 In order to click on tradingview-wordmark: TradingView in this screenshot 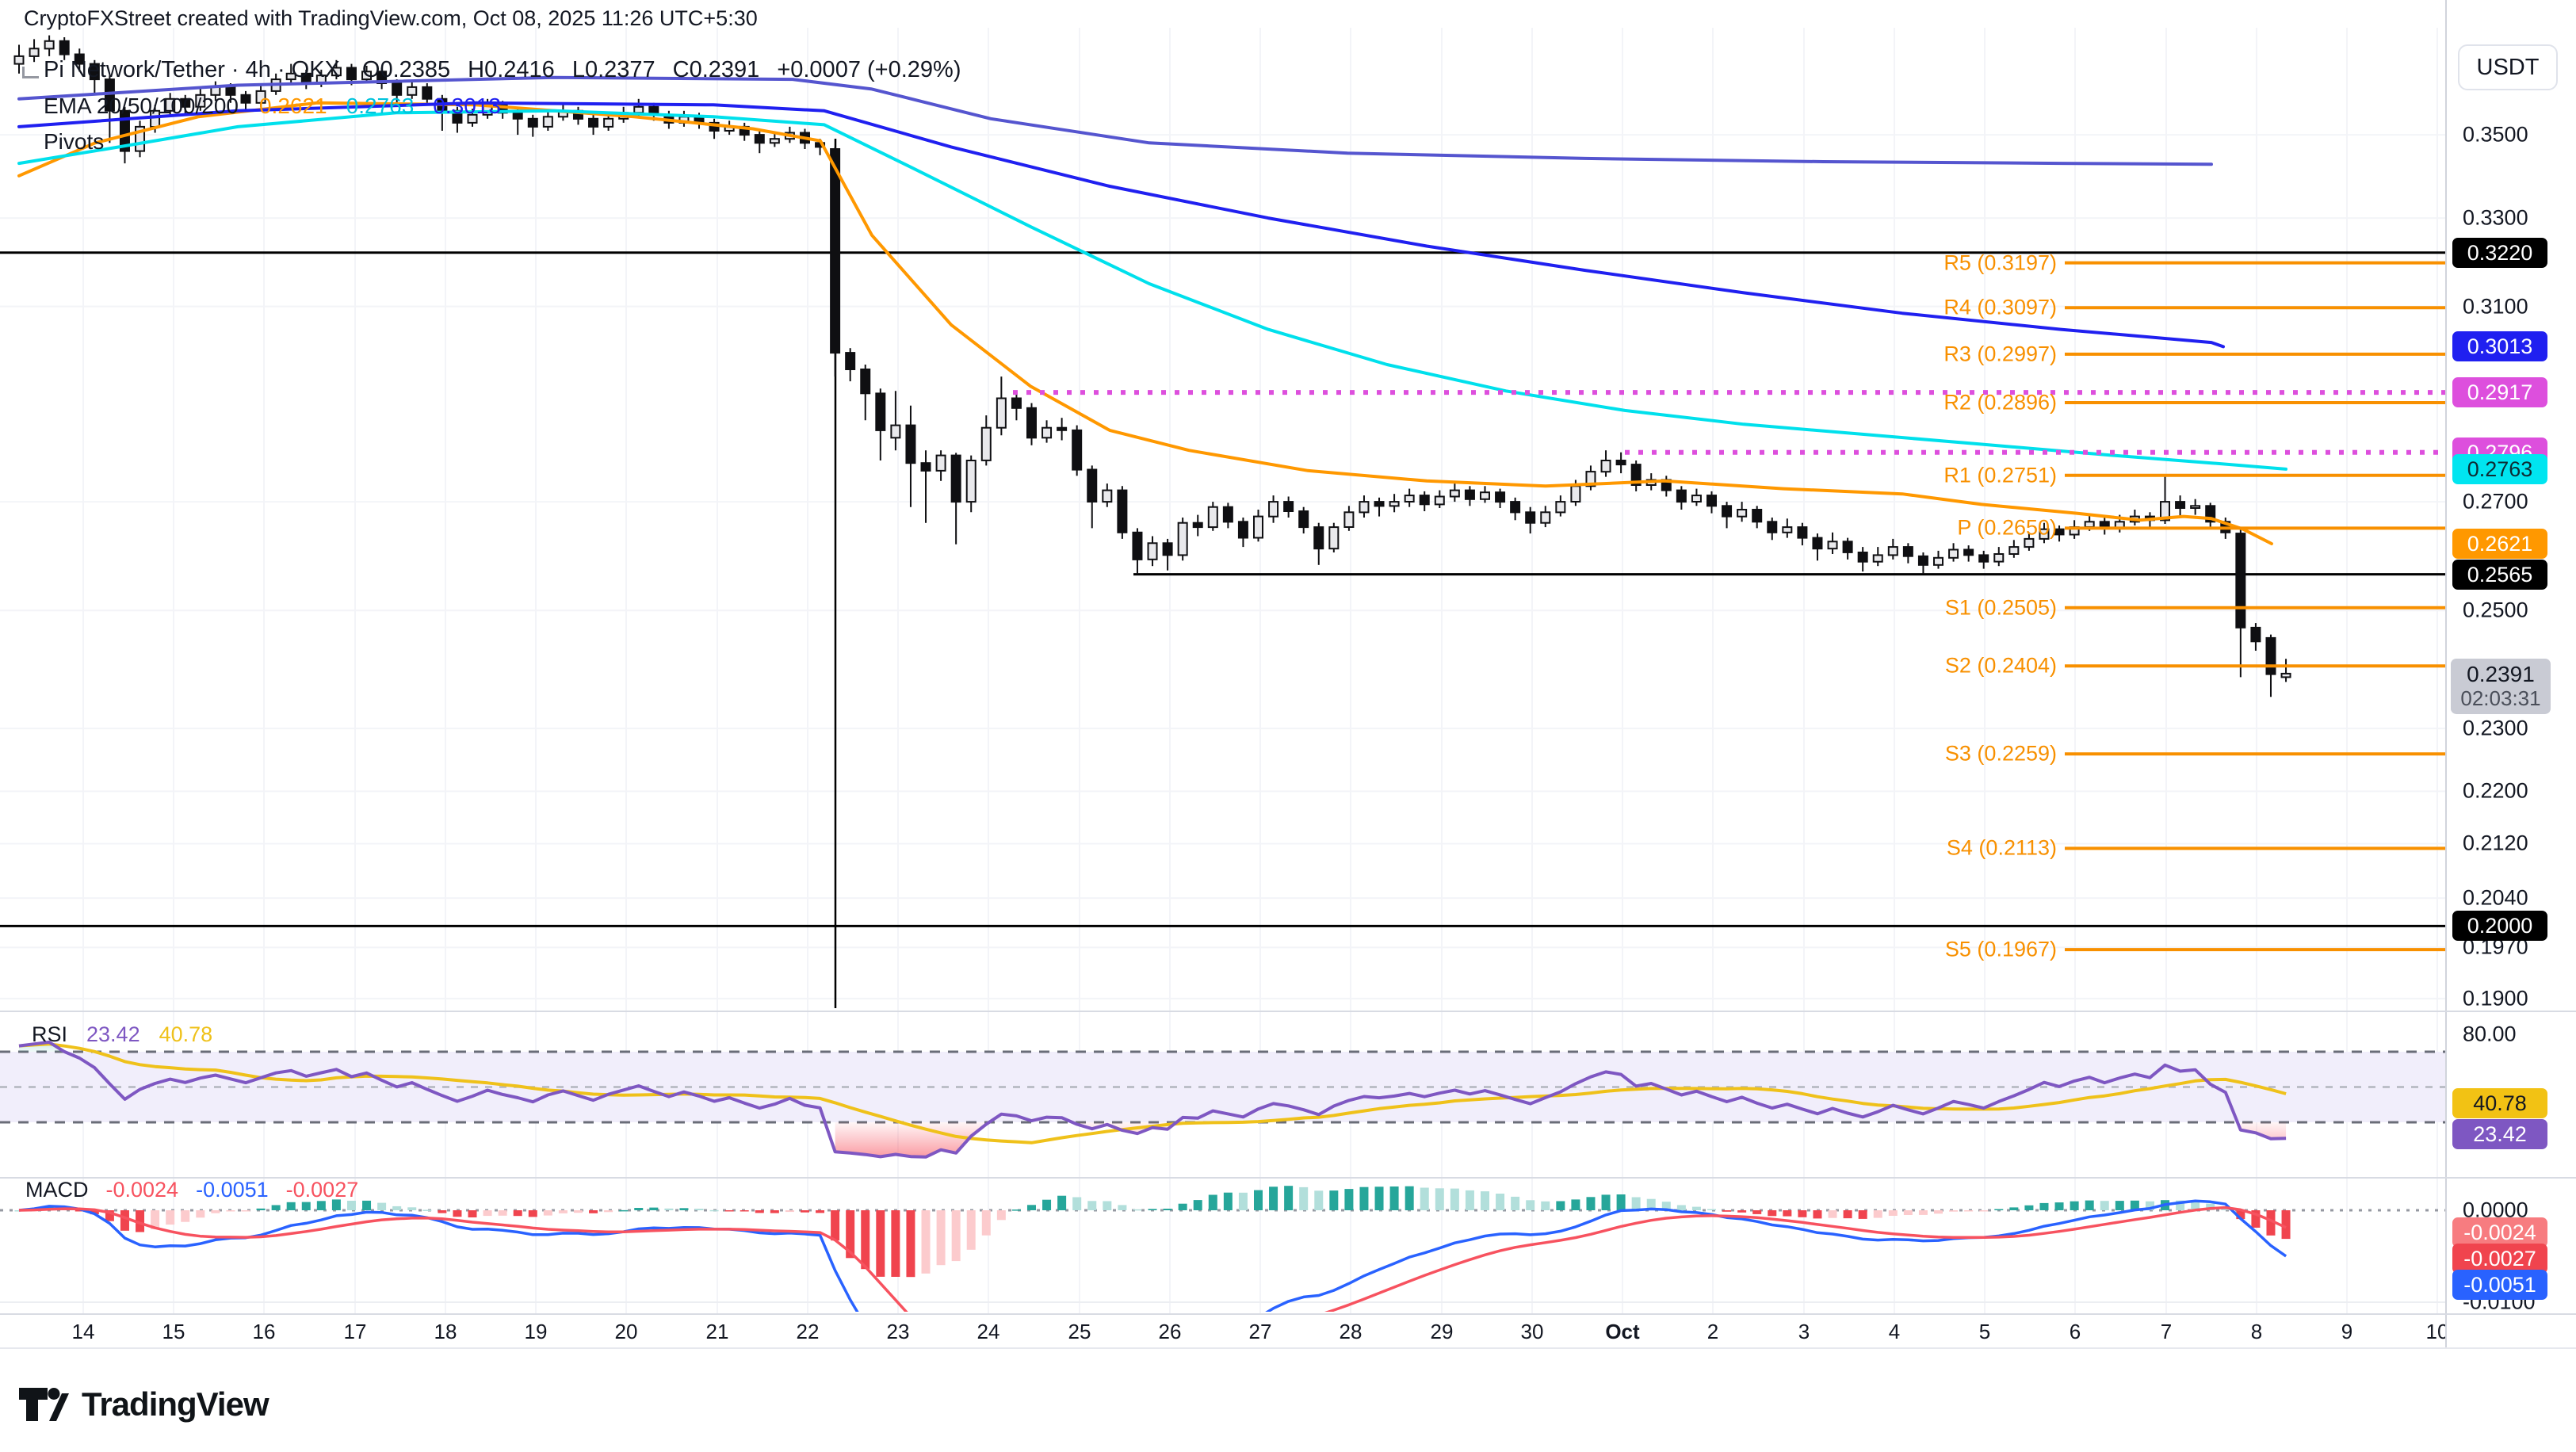, I will do `click(175, 1404)`.